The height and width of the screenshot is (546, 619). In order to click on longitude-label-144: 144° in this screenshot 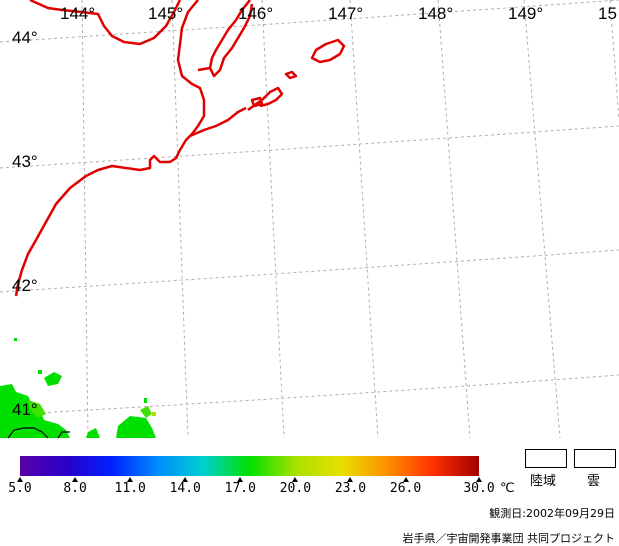, I will do `click(78, 13)`.